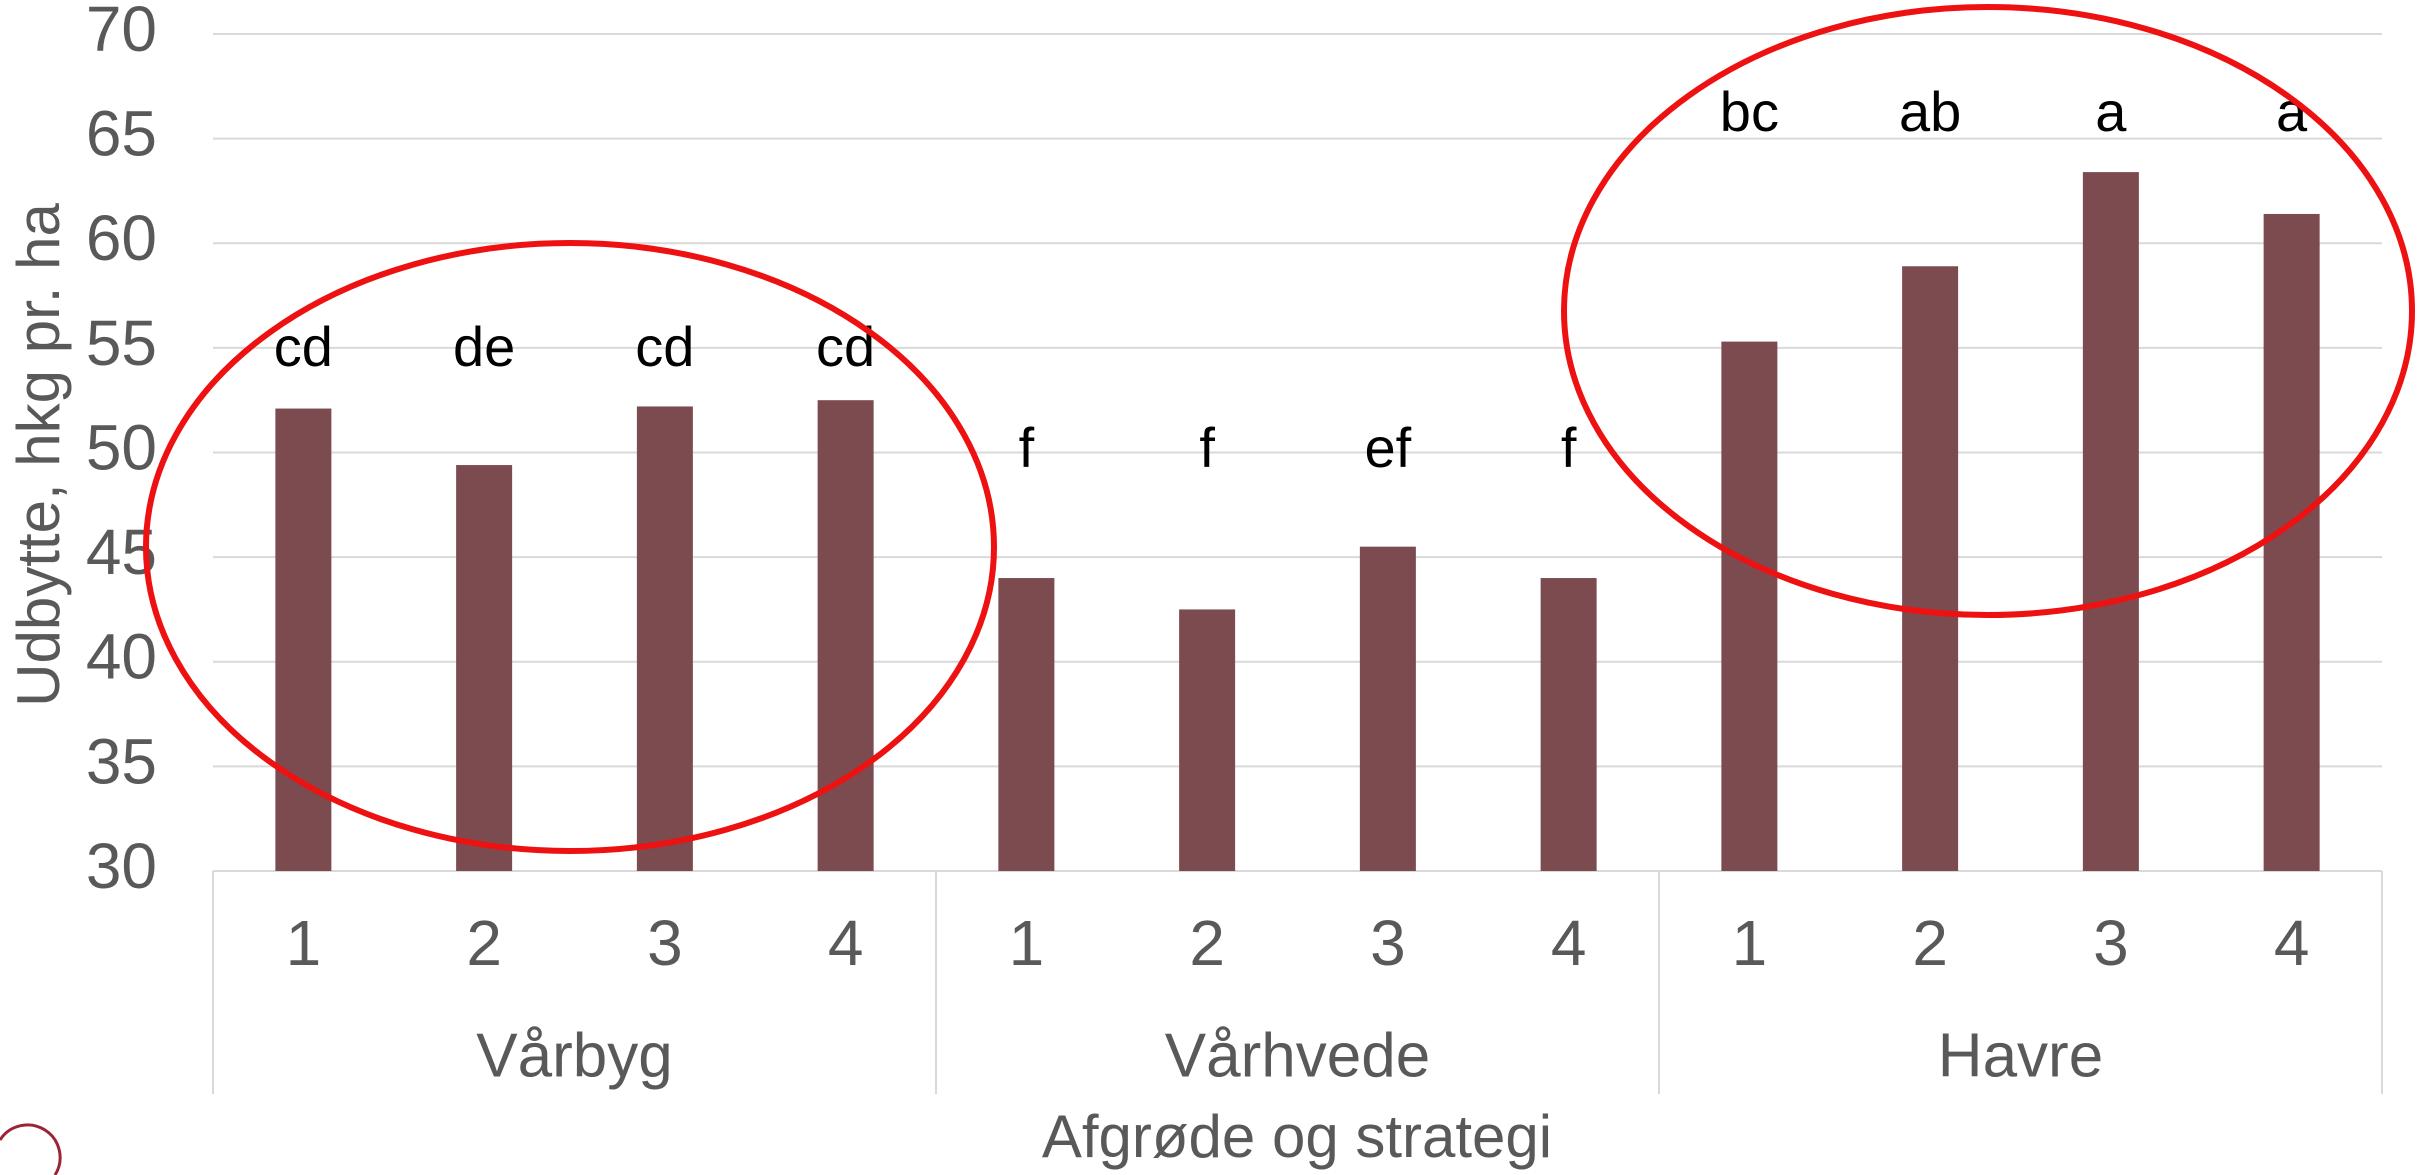  Describe the element at coordinates (121, 657) in the screenshot. I see `y-tick-label: 40` at that location.